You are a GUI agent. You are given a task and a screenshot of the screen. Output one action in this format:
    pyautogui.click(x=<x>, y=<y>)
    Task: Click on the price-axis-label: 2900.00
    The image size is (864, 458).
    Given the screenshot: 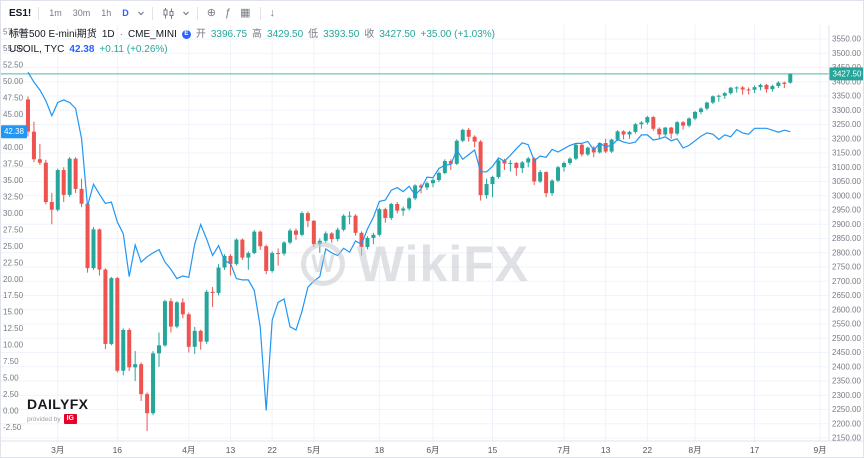 What is the action you would take?
    pyautogui.click(x=846, y=224)
    